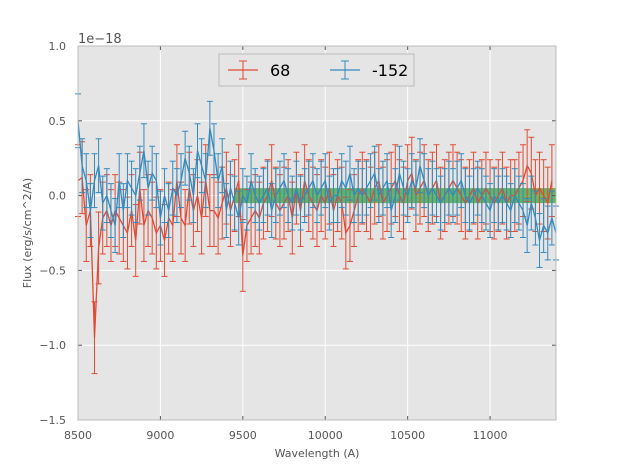  I want to click on legend-label: -152, so click(390, 70).